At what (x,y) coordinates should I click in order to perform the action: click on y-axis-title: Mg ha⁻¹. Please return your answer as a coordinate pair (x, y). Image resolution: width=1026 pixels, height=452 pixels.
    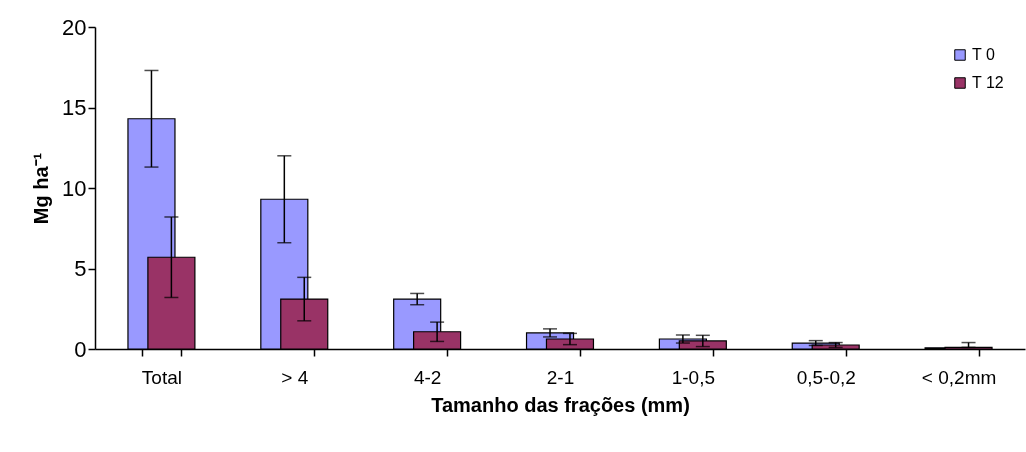
    Looking at the image, I should click on (41, 188).